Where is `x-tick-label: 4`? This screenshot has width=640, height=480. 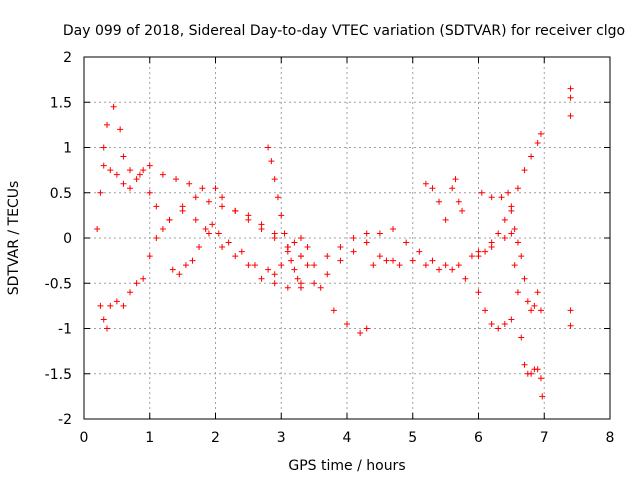 x-tick-label: 4 is located at coordinates (347, 438).